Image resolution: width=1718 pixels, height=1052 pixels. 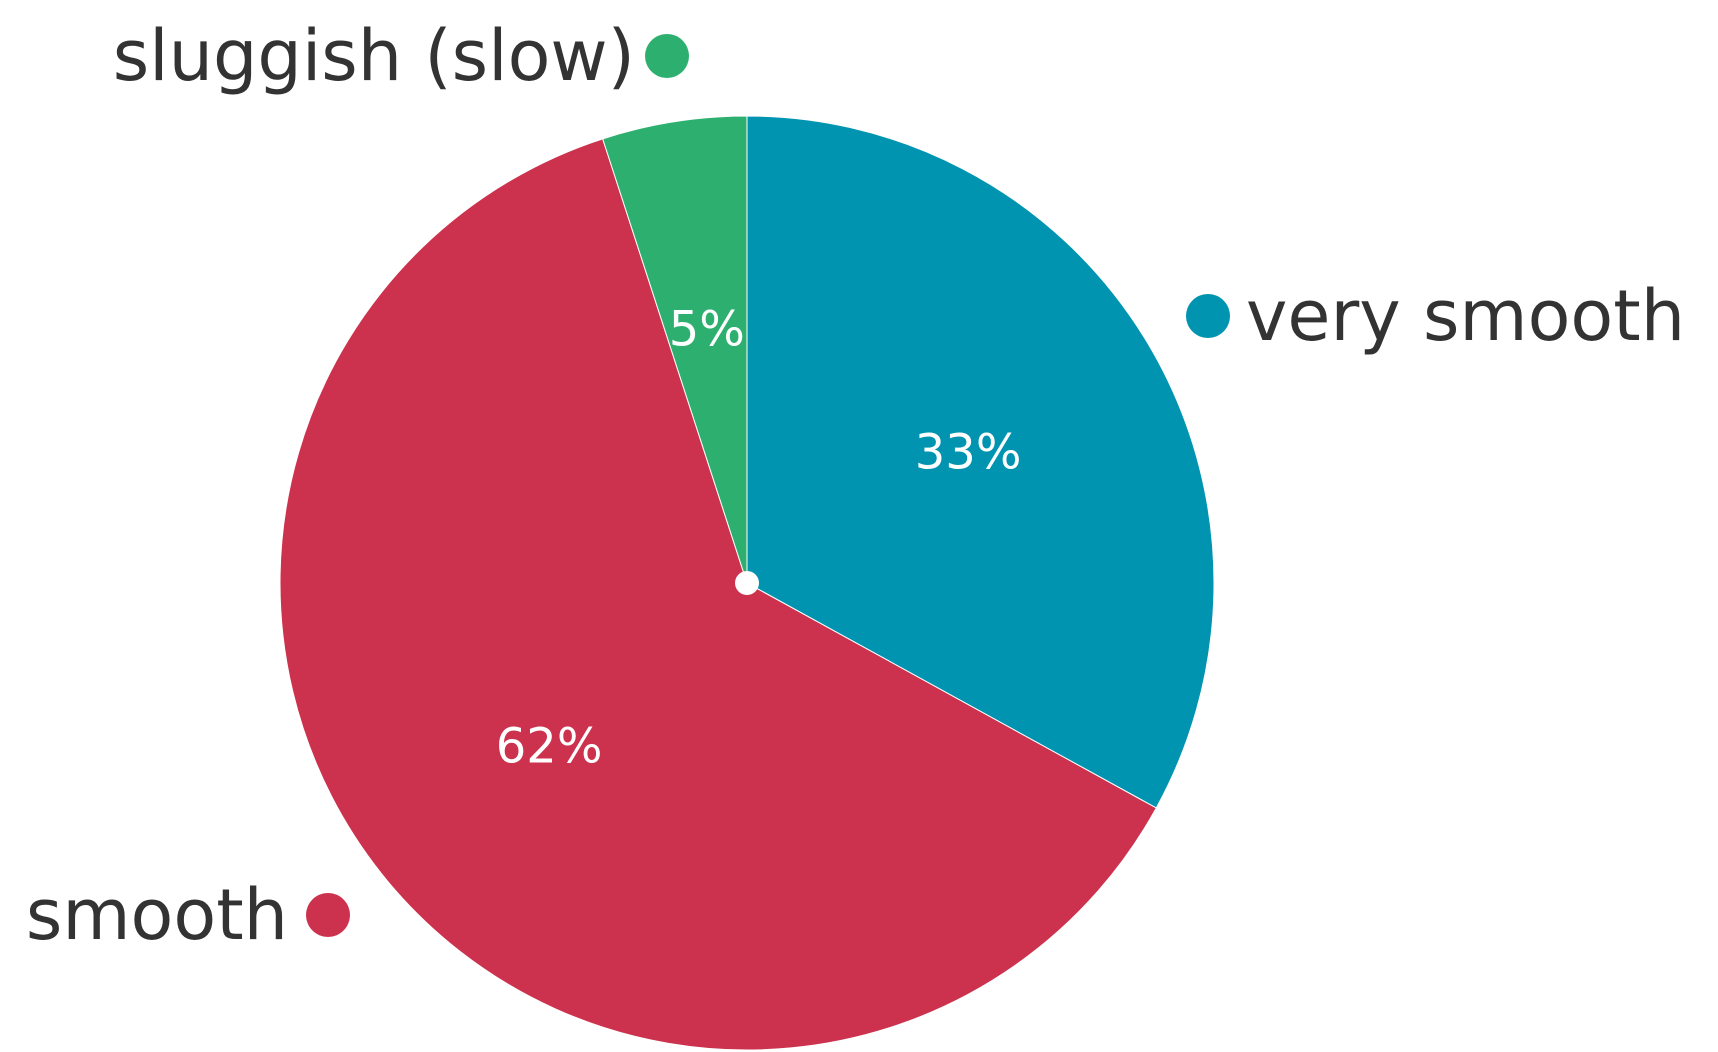 I want to click on category-label-very-smooth: very smooth, so click(x=1465, y=316).